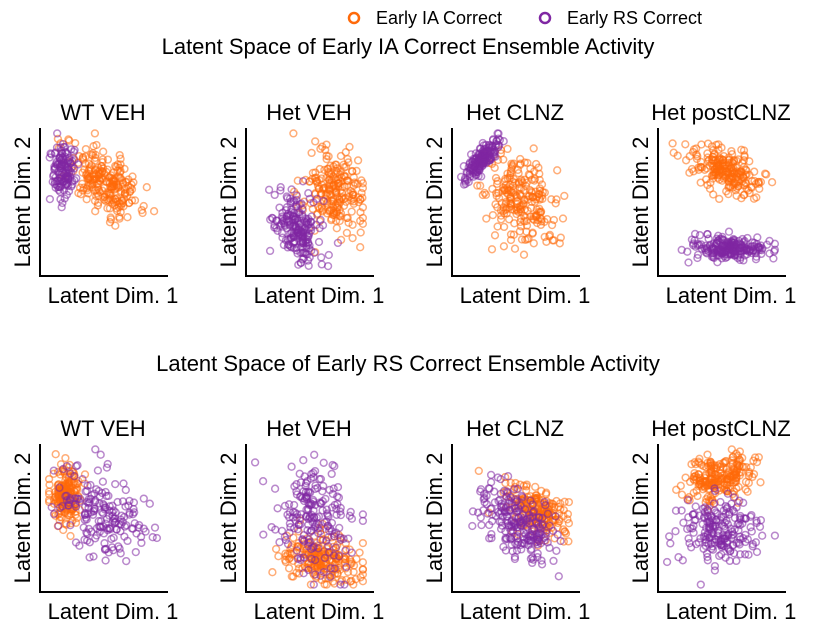  I want to click on legend-label-ia: Early IA Correct, so click(439, 18).